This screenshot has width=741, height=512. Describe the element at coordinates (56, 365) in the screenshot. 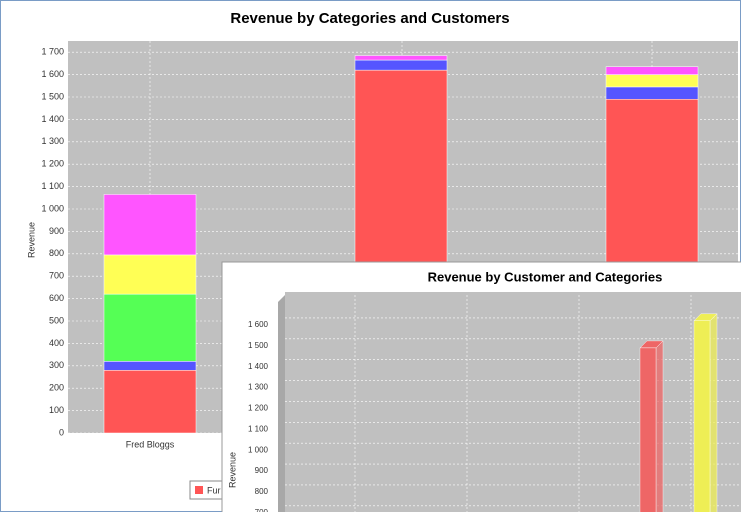

I see `y-tick-label: 300` at that location.